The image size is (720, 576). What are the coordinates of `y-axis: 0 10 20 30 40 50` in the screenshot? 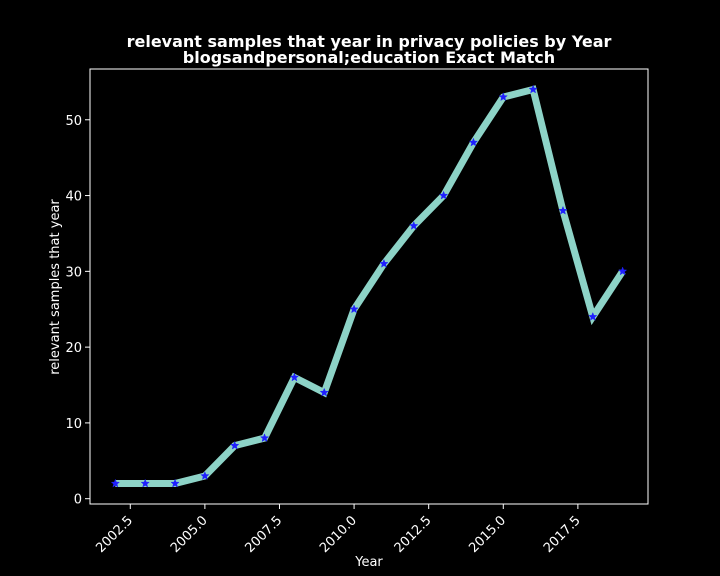 It's located at (77, 311).